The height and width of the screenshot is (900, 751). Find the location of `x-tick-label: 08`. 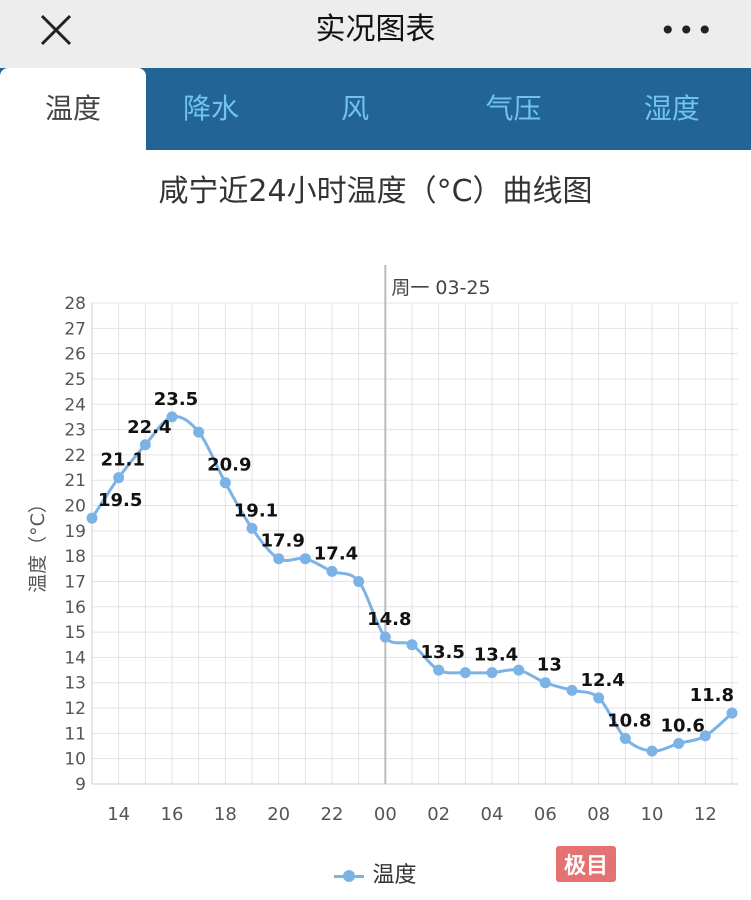

x-tick-label: 08 is located at coordinates (598, 814).